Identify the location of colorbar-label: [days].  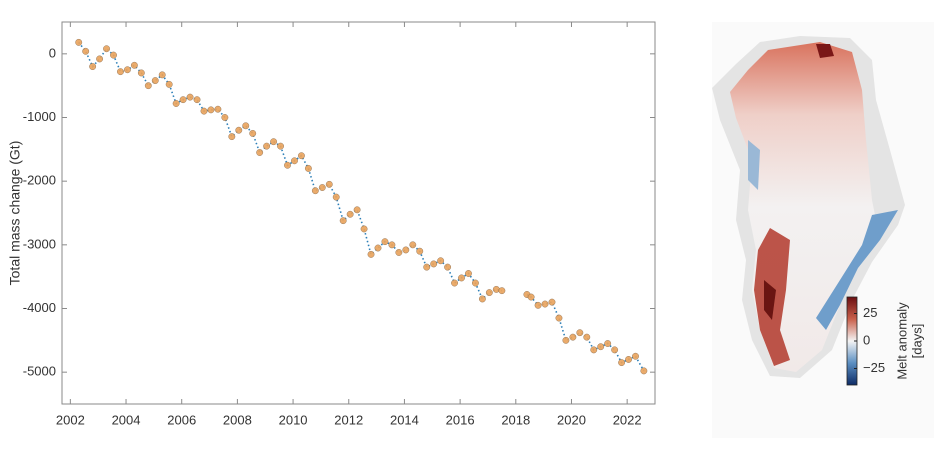
(916, 341).